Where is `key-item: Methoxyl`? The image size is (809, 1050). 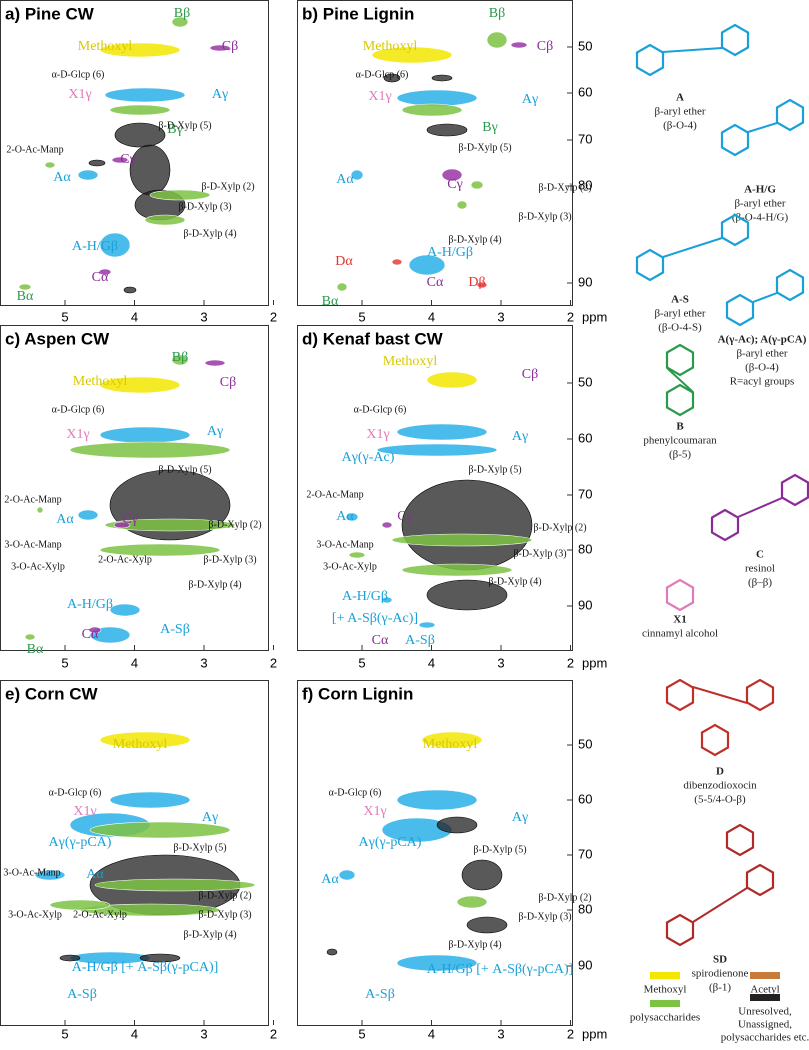 key-item: Methoxyl is located at coordinates (665, 984).